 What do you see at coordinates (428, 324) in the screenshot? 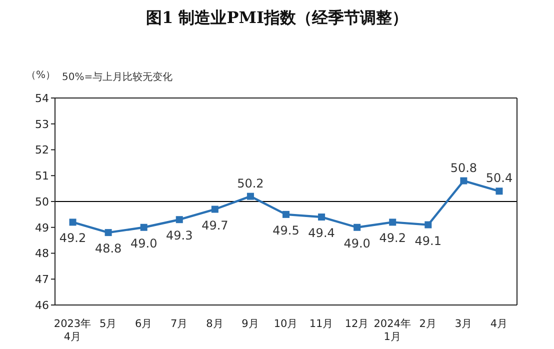
I see `x-tick-label: 2月` at bounding box center [428, 324].